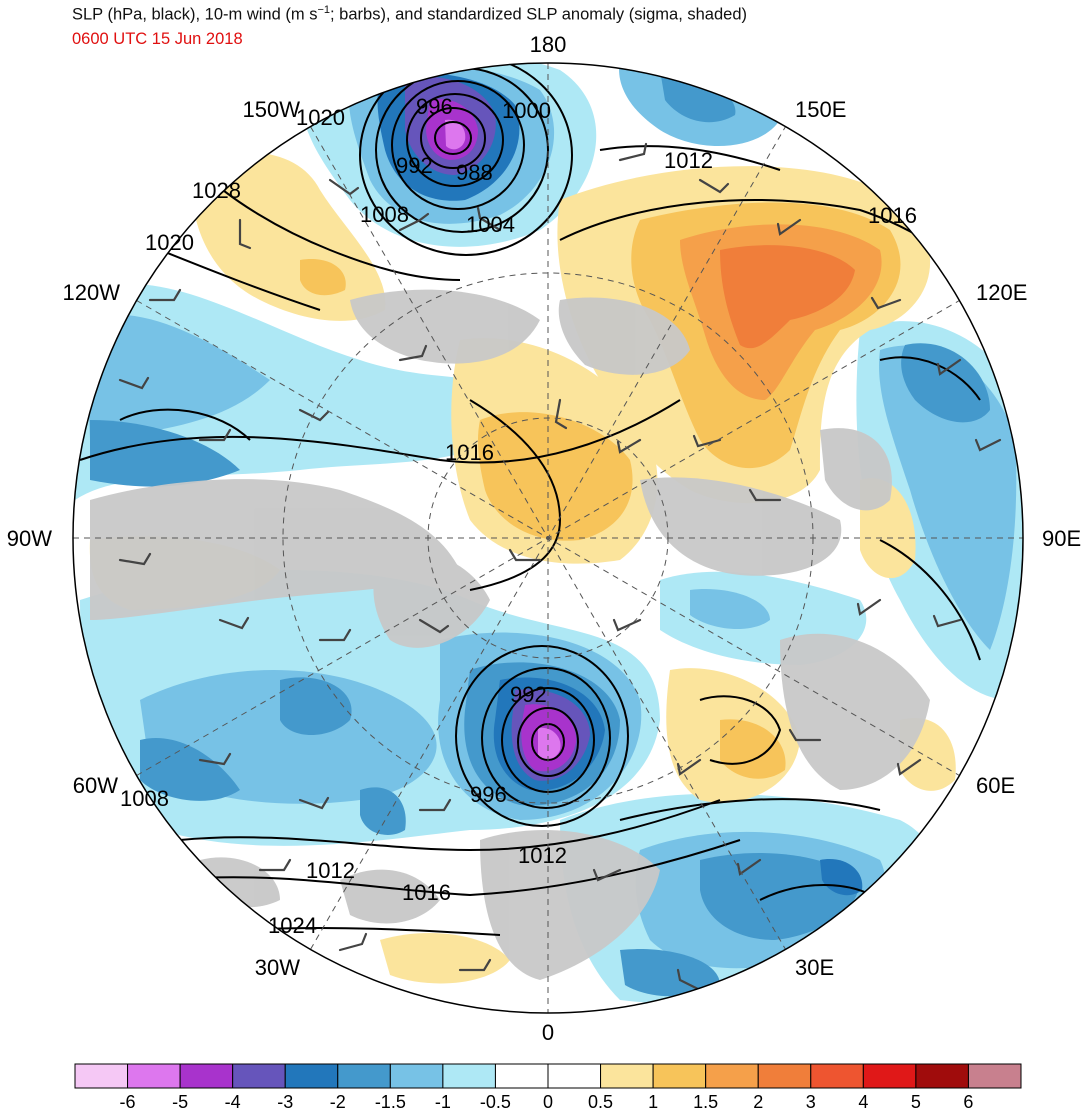 The width and height of the screenshot is (1088, 1112). What do you see at coordinates (157, 39) in the screenshot?
I see `valid-time: 0600 UTC 15 Jun 2018` at bounding box center [157, 39].